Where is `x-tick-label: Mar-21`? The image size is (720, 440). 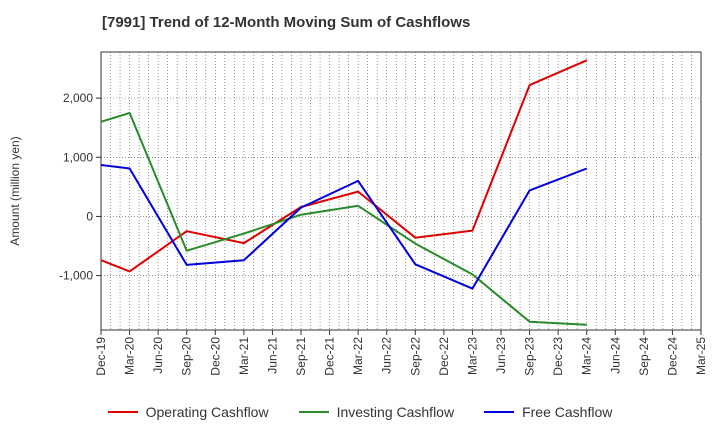 x-tick-label: Mar-21 is located at coordinates (244, 356).